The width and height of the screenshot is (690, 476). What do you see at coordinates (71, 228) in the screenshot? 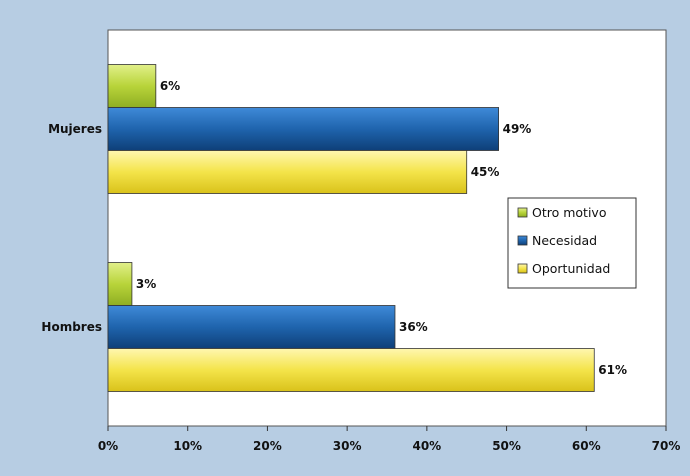
I see `category-labels: Mujeres Hombres` at bounding box center [71, 228].